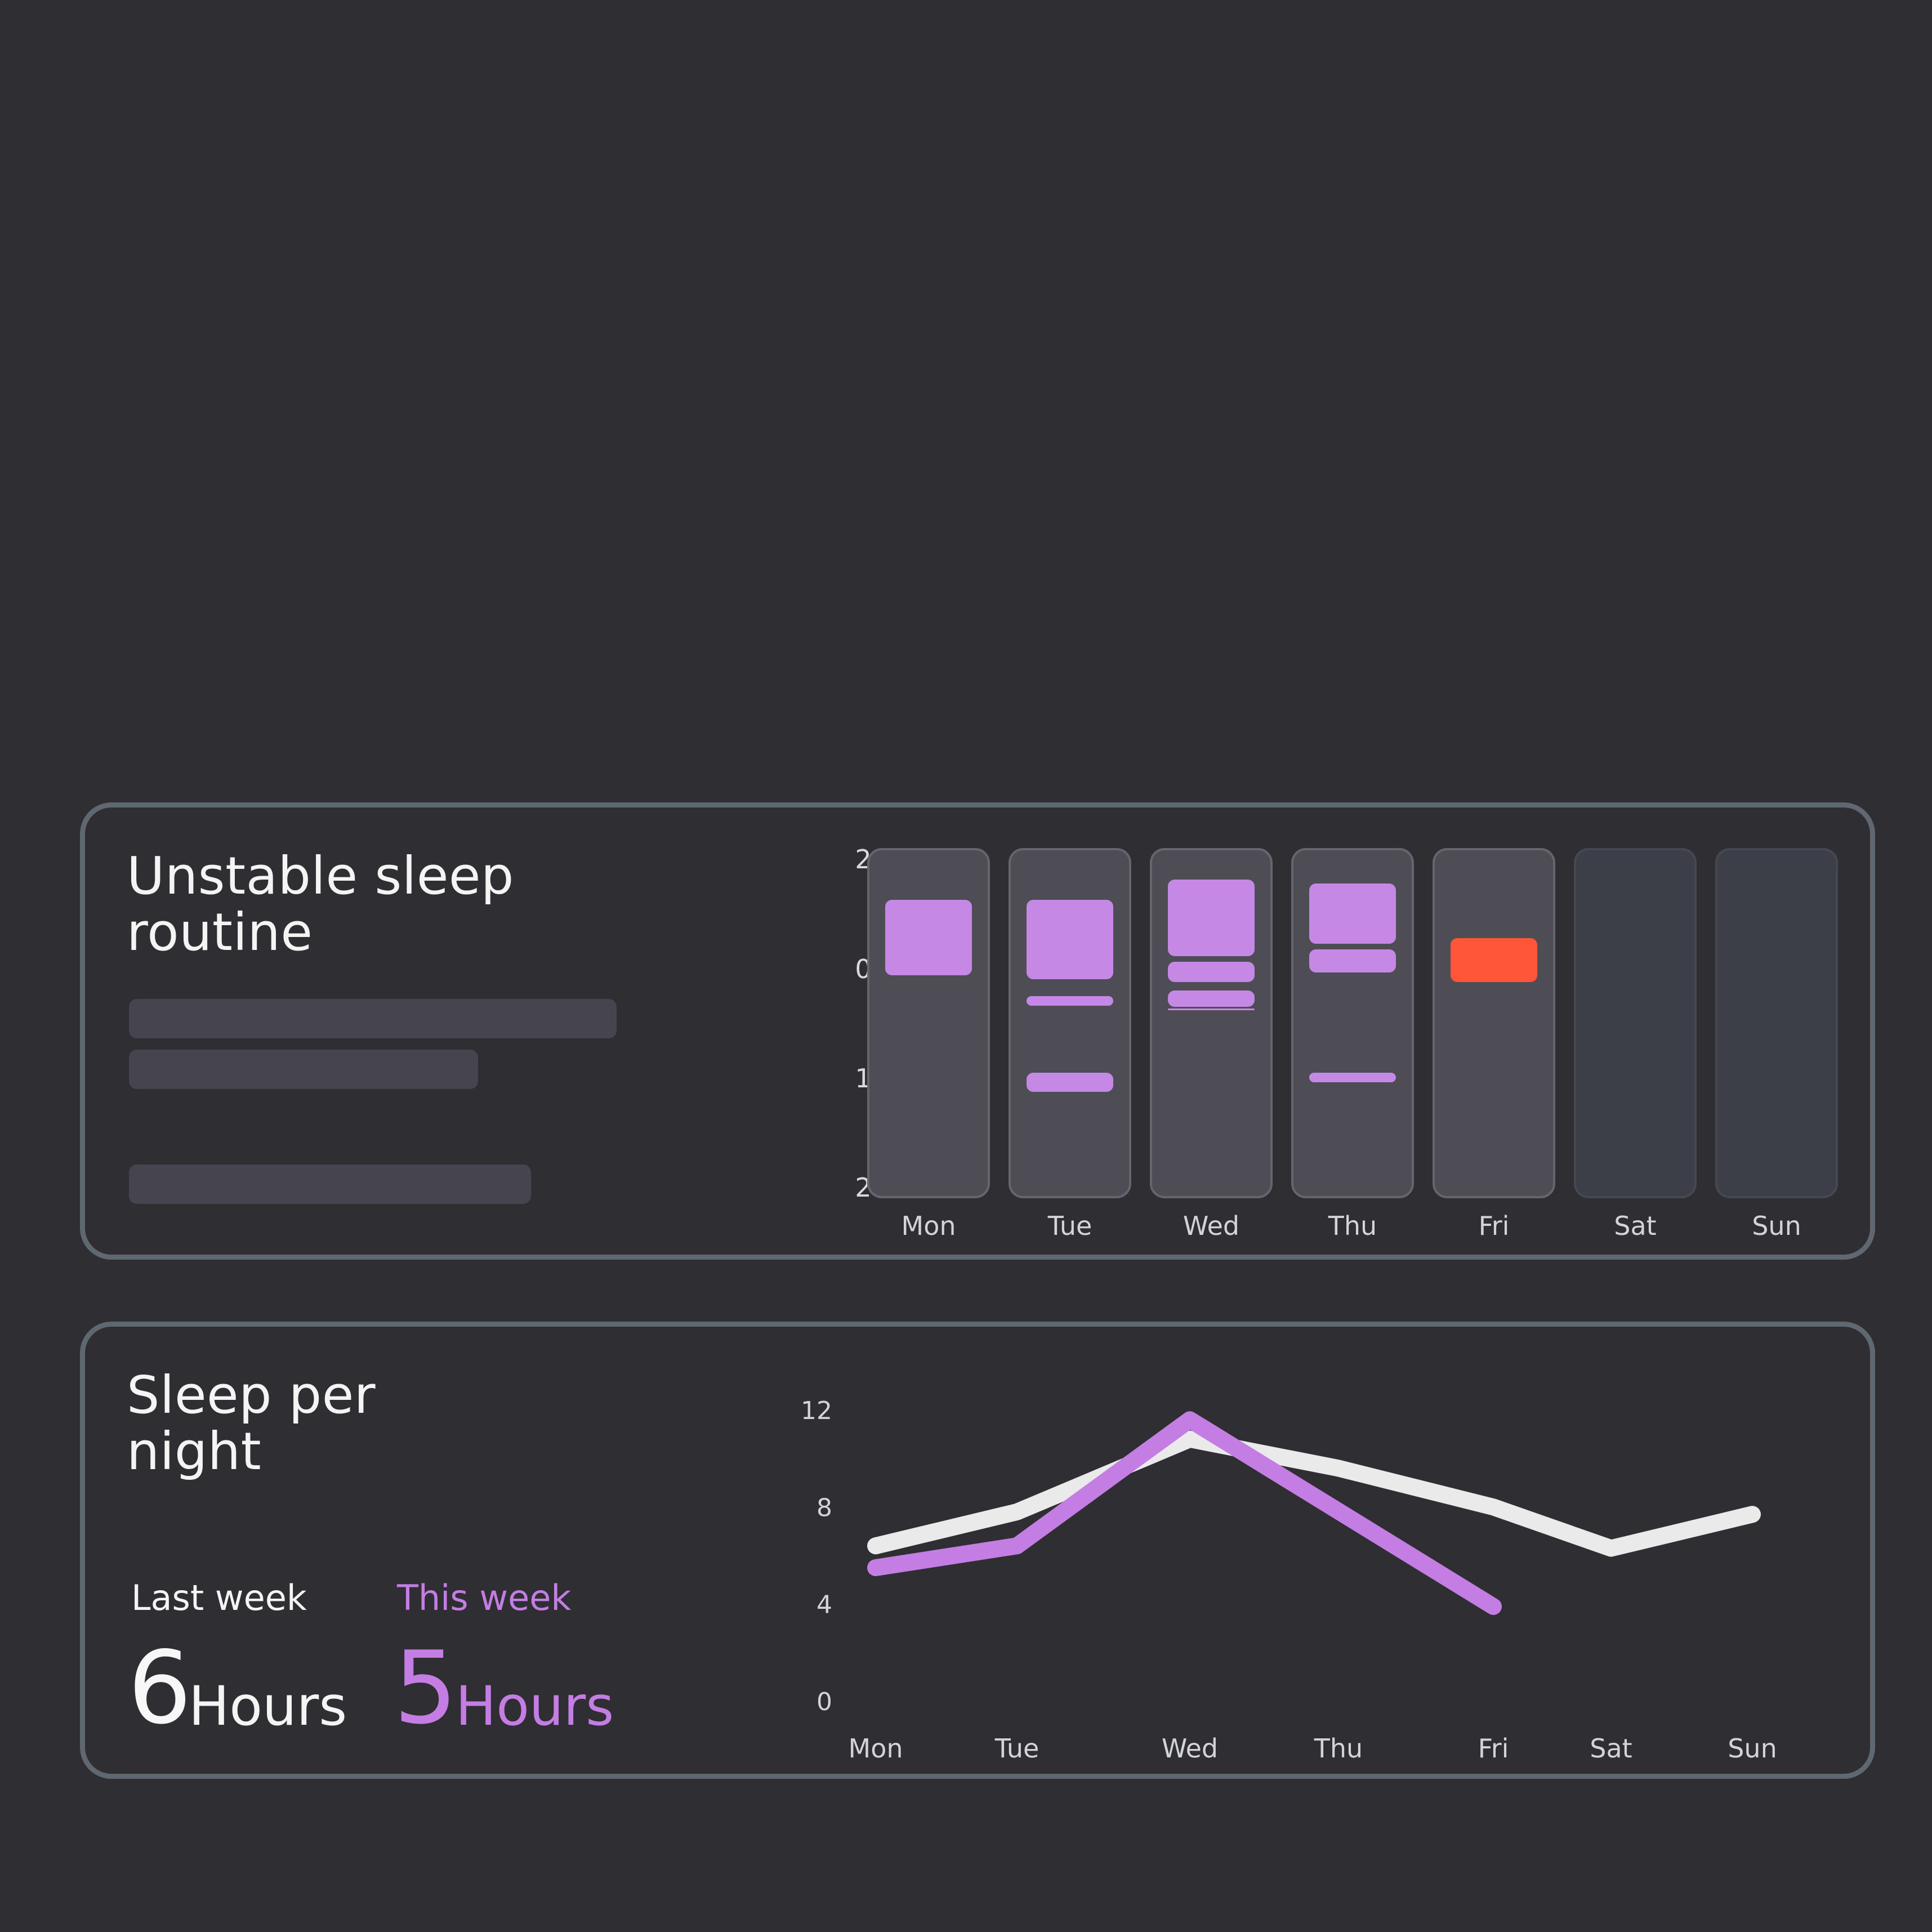  What do you see at coordinates (1493, 1748) in the screenshot?
I see `x-tick-label: Fri` at bounding box center [1493, 1748].